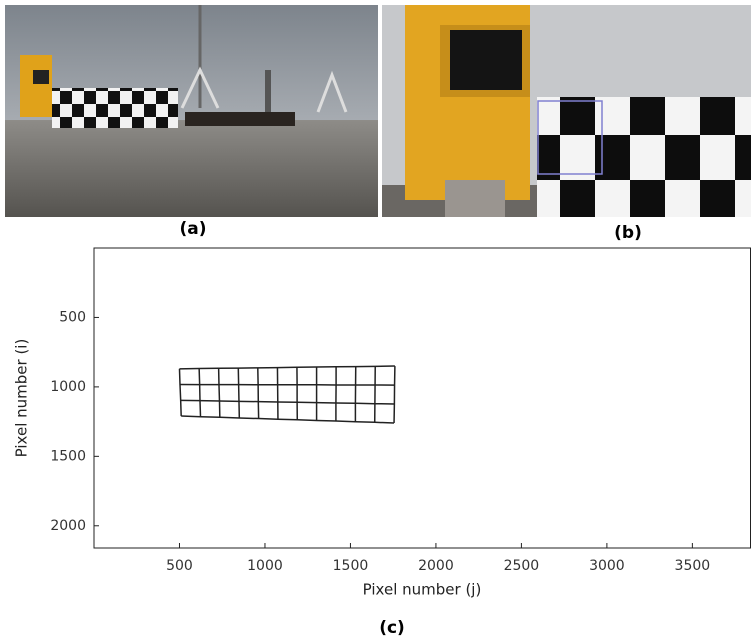 This screenshot has width=751, height=639. Describe the element at coordinates (628, 233) in the screenshot. I see `caption: (b)` at that location.